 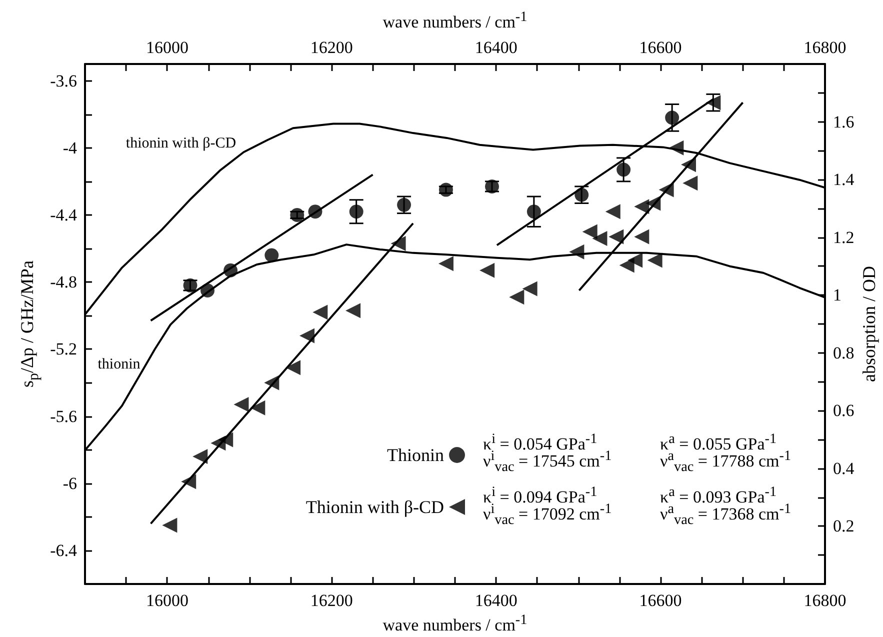 What do you see at coordinates (869, 324) in the screenshot?
I see `y2-axis-title: absorption / OD` at bounding box center [869, 324].